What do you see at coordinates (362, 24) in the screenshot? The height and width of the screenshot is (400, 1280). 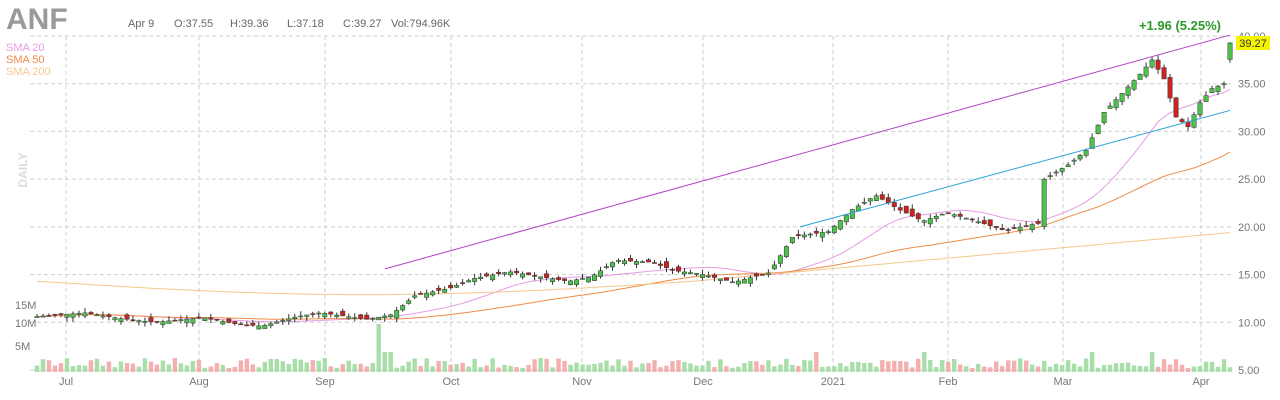 I see `close-value: C:39.27` at bounding box center [362, 24].